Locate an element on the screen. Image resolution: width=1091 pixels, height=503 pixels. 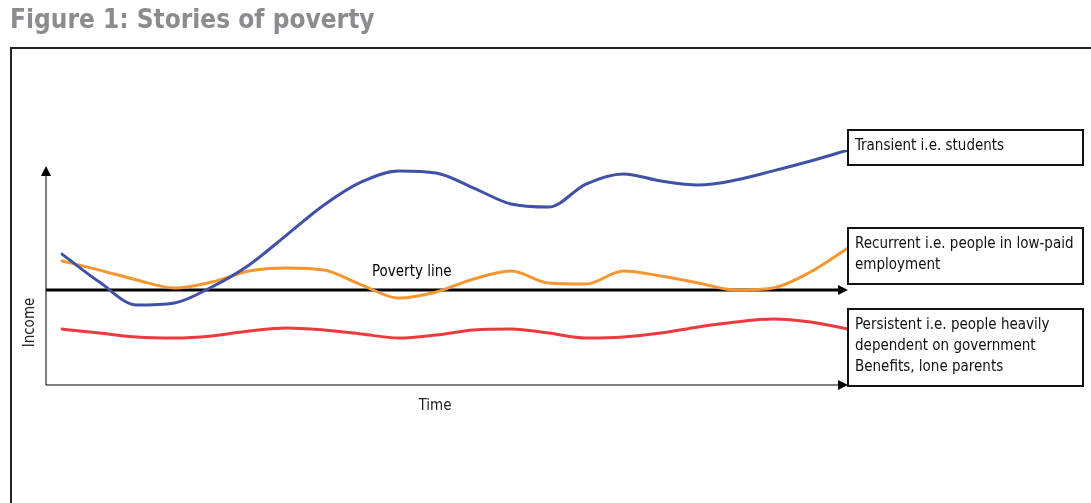
y-axis-title: Income is located at coordinates (28, 322).